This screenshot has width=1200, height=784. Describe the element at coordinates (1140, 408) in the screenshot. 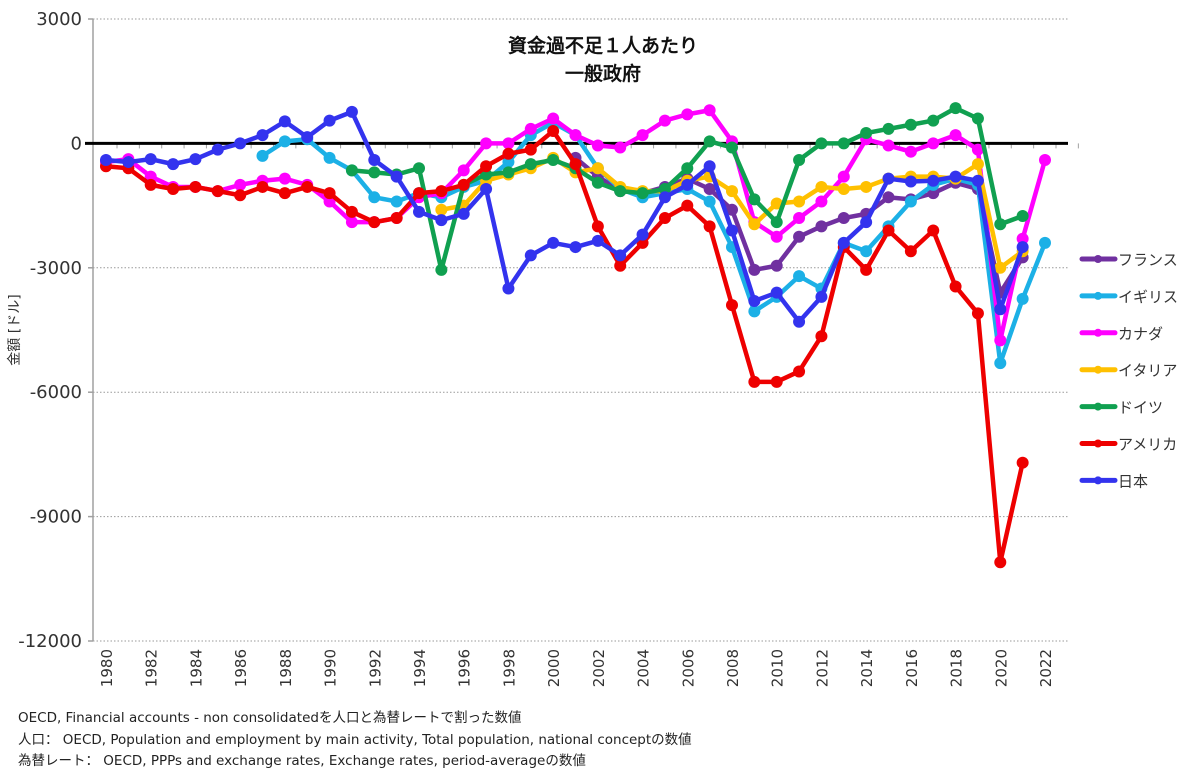

I see `legend-label: ドイツ` at that location.